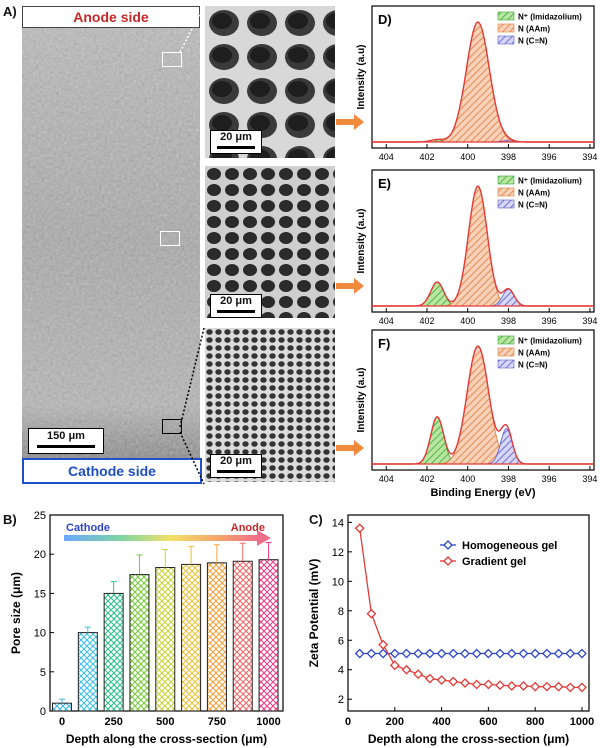 This screenshot has width=600, height=748. I want to click on line-ytick-label: 12, so click(338, 553).